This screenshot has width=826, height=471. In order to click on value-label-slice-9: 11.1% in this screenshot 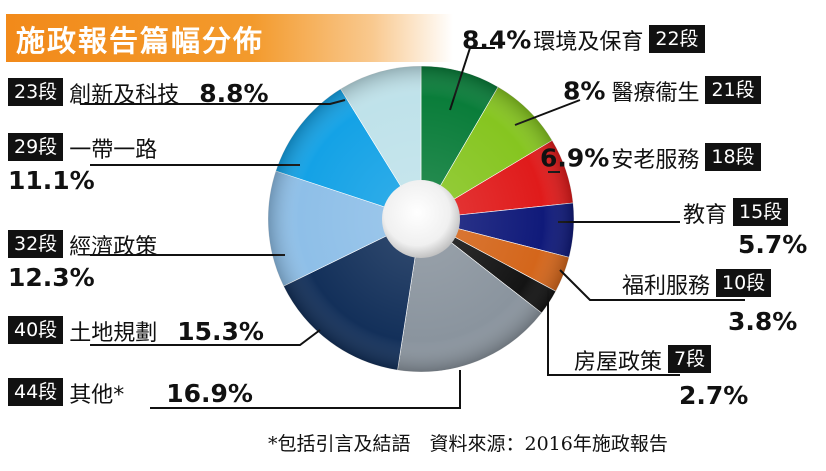, I will do `click(51, 180)`.